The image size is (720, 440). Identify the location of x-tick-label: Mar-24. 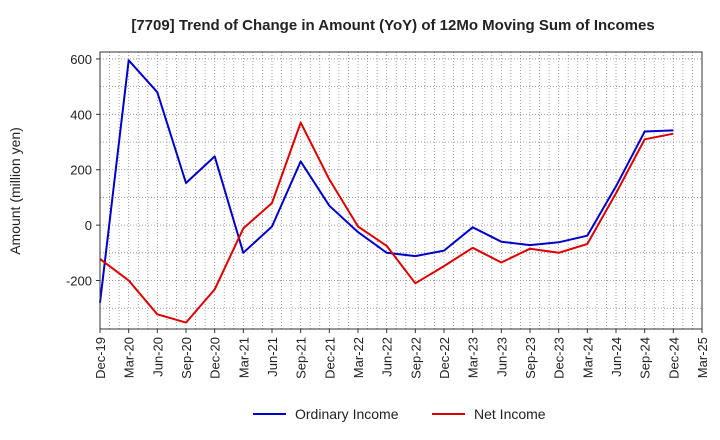
(587, 357).